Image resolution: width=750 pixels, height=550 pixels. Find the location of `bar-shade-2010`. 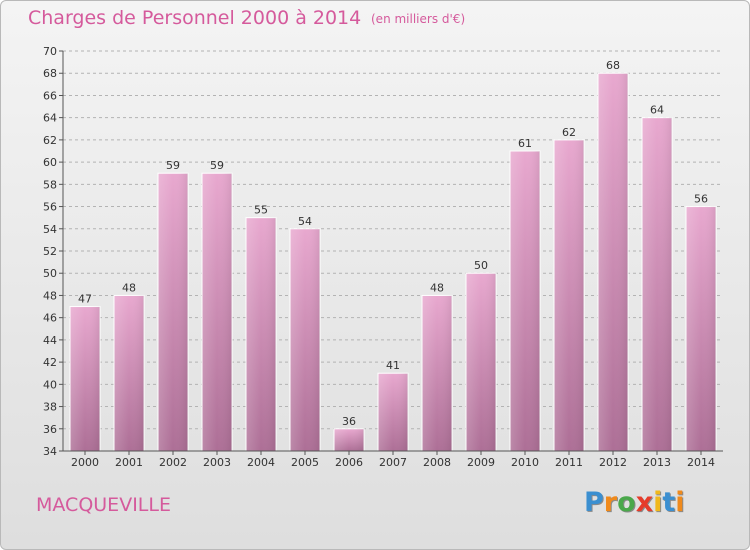

bar-shade-2010 is located at coordinates (525, 301).